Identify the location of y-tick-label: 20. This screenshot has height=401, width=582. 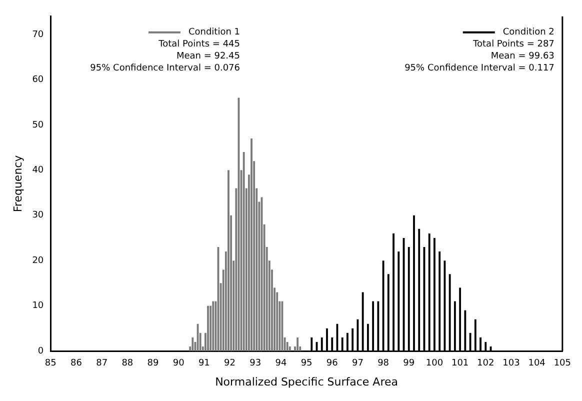
(38, 261).